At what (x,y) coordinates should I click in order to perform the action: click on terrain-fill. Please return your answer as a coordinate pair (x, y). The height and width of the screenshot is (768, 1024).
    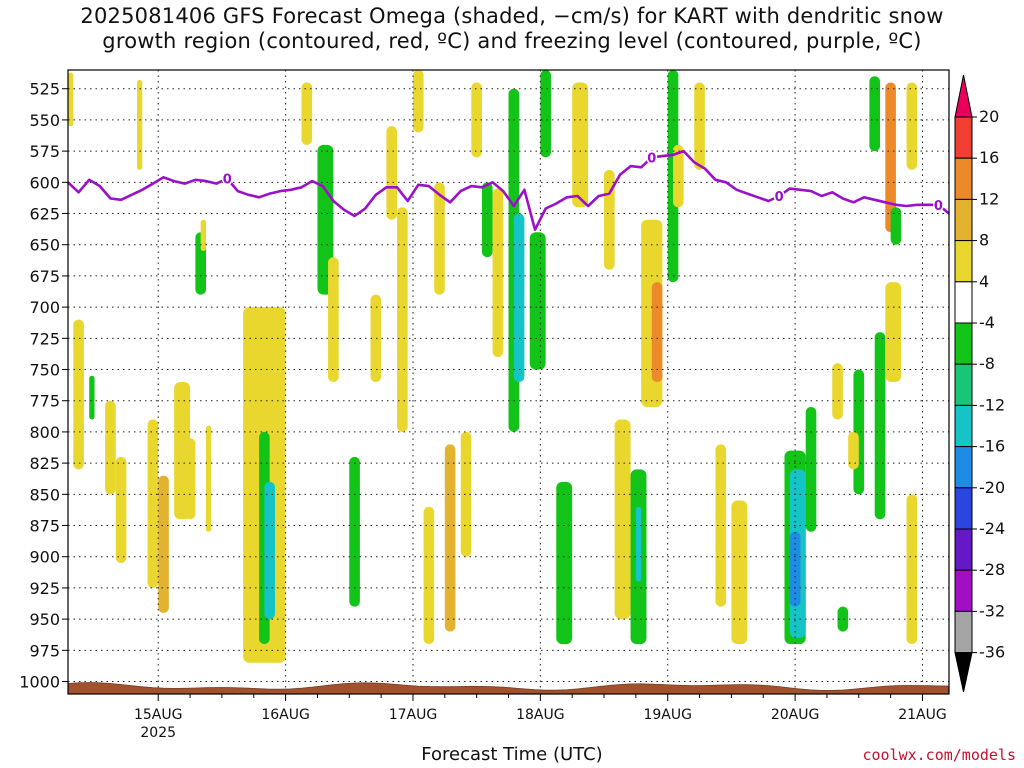
    Looking at the image, I should click on (508, 688).